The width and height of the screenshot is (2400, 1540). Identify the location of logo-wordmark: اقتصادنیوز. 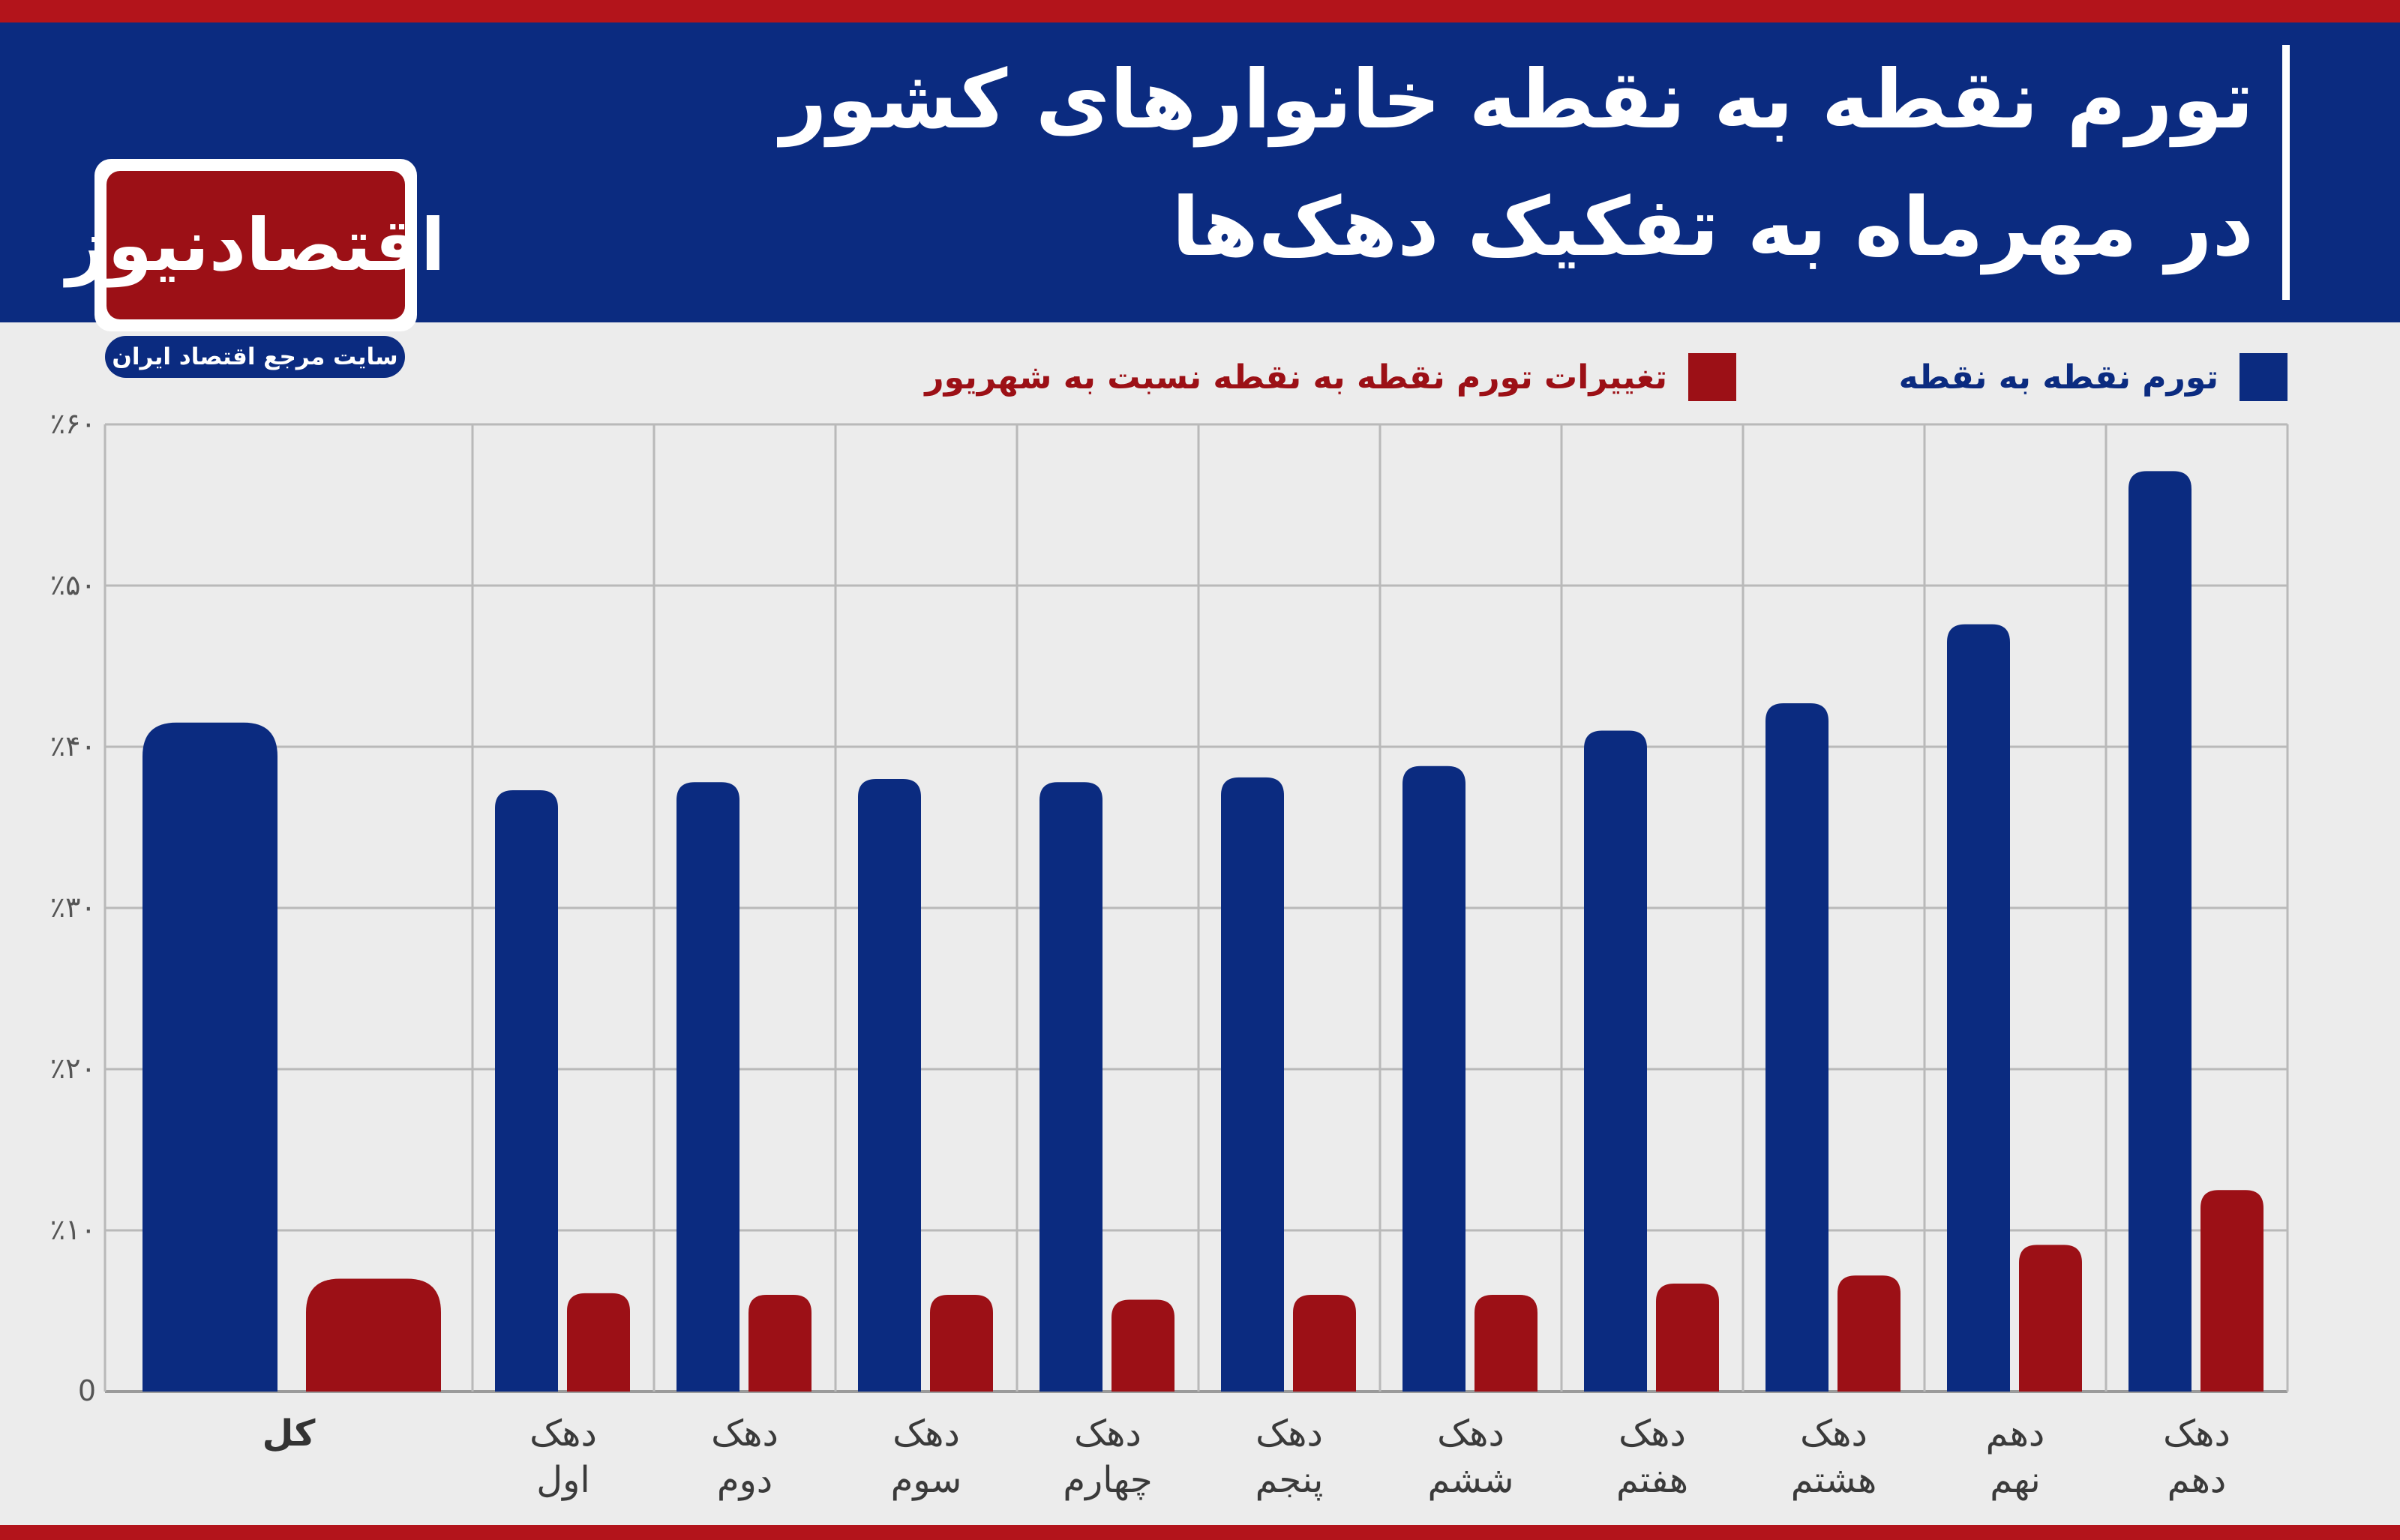
(256, 245).